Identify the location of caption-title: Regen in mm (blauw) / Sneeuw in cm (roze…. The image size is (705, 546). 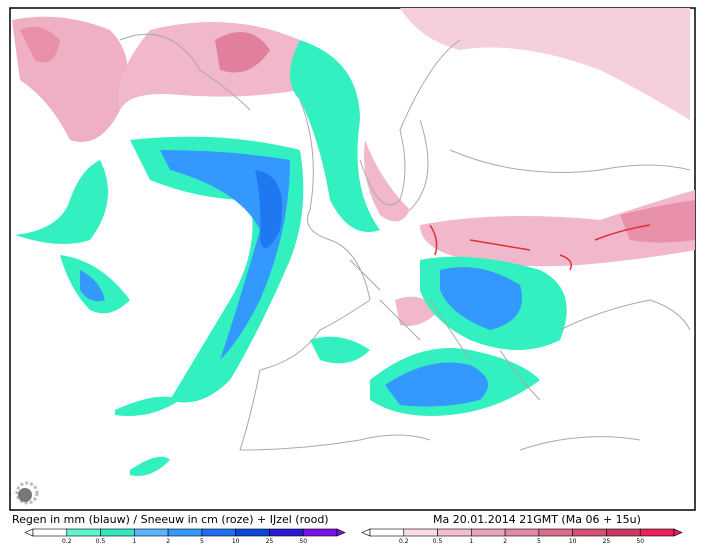
(170, 519).